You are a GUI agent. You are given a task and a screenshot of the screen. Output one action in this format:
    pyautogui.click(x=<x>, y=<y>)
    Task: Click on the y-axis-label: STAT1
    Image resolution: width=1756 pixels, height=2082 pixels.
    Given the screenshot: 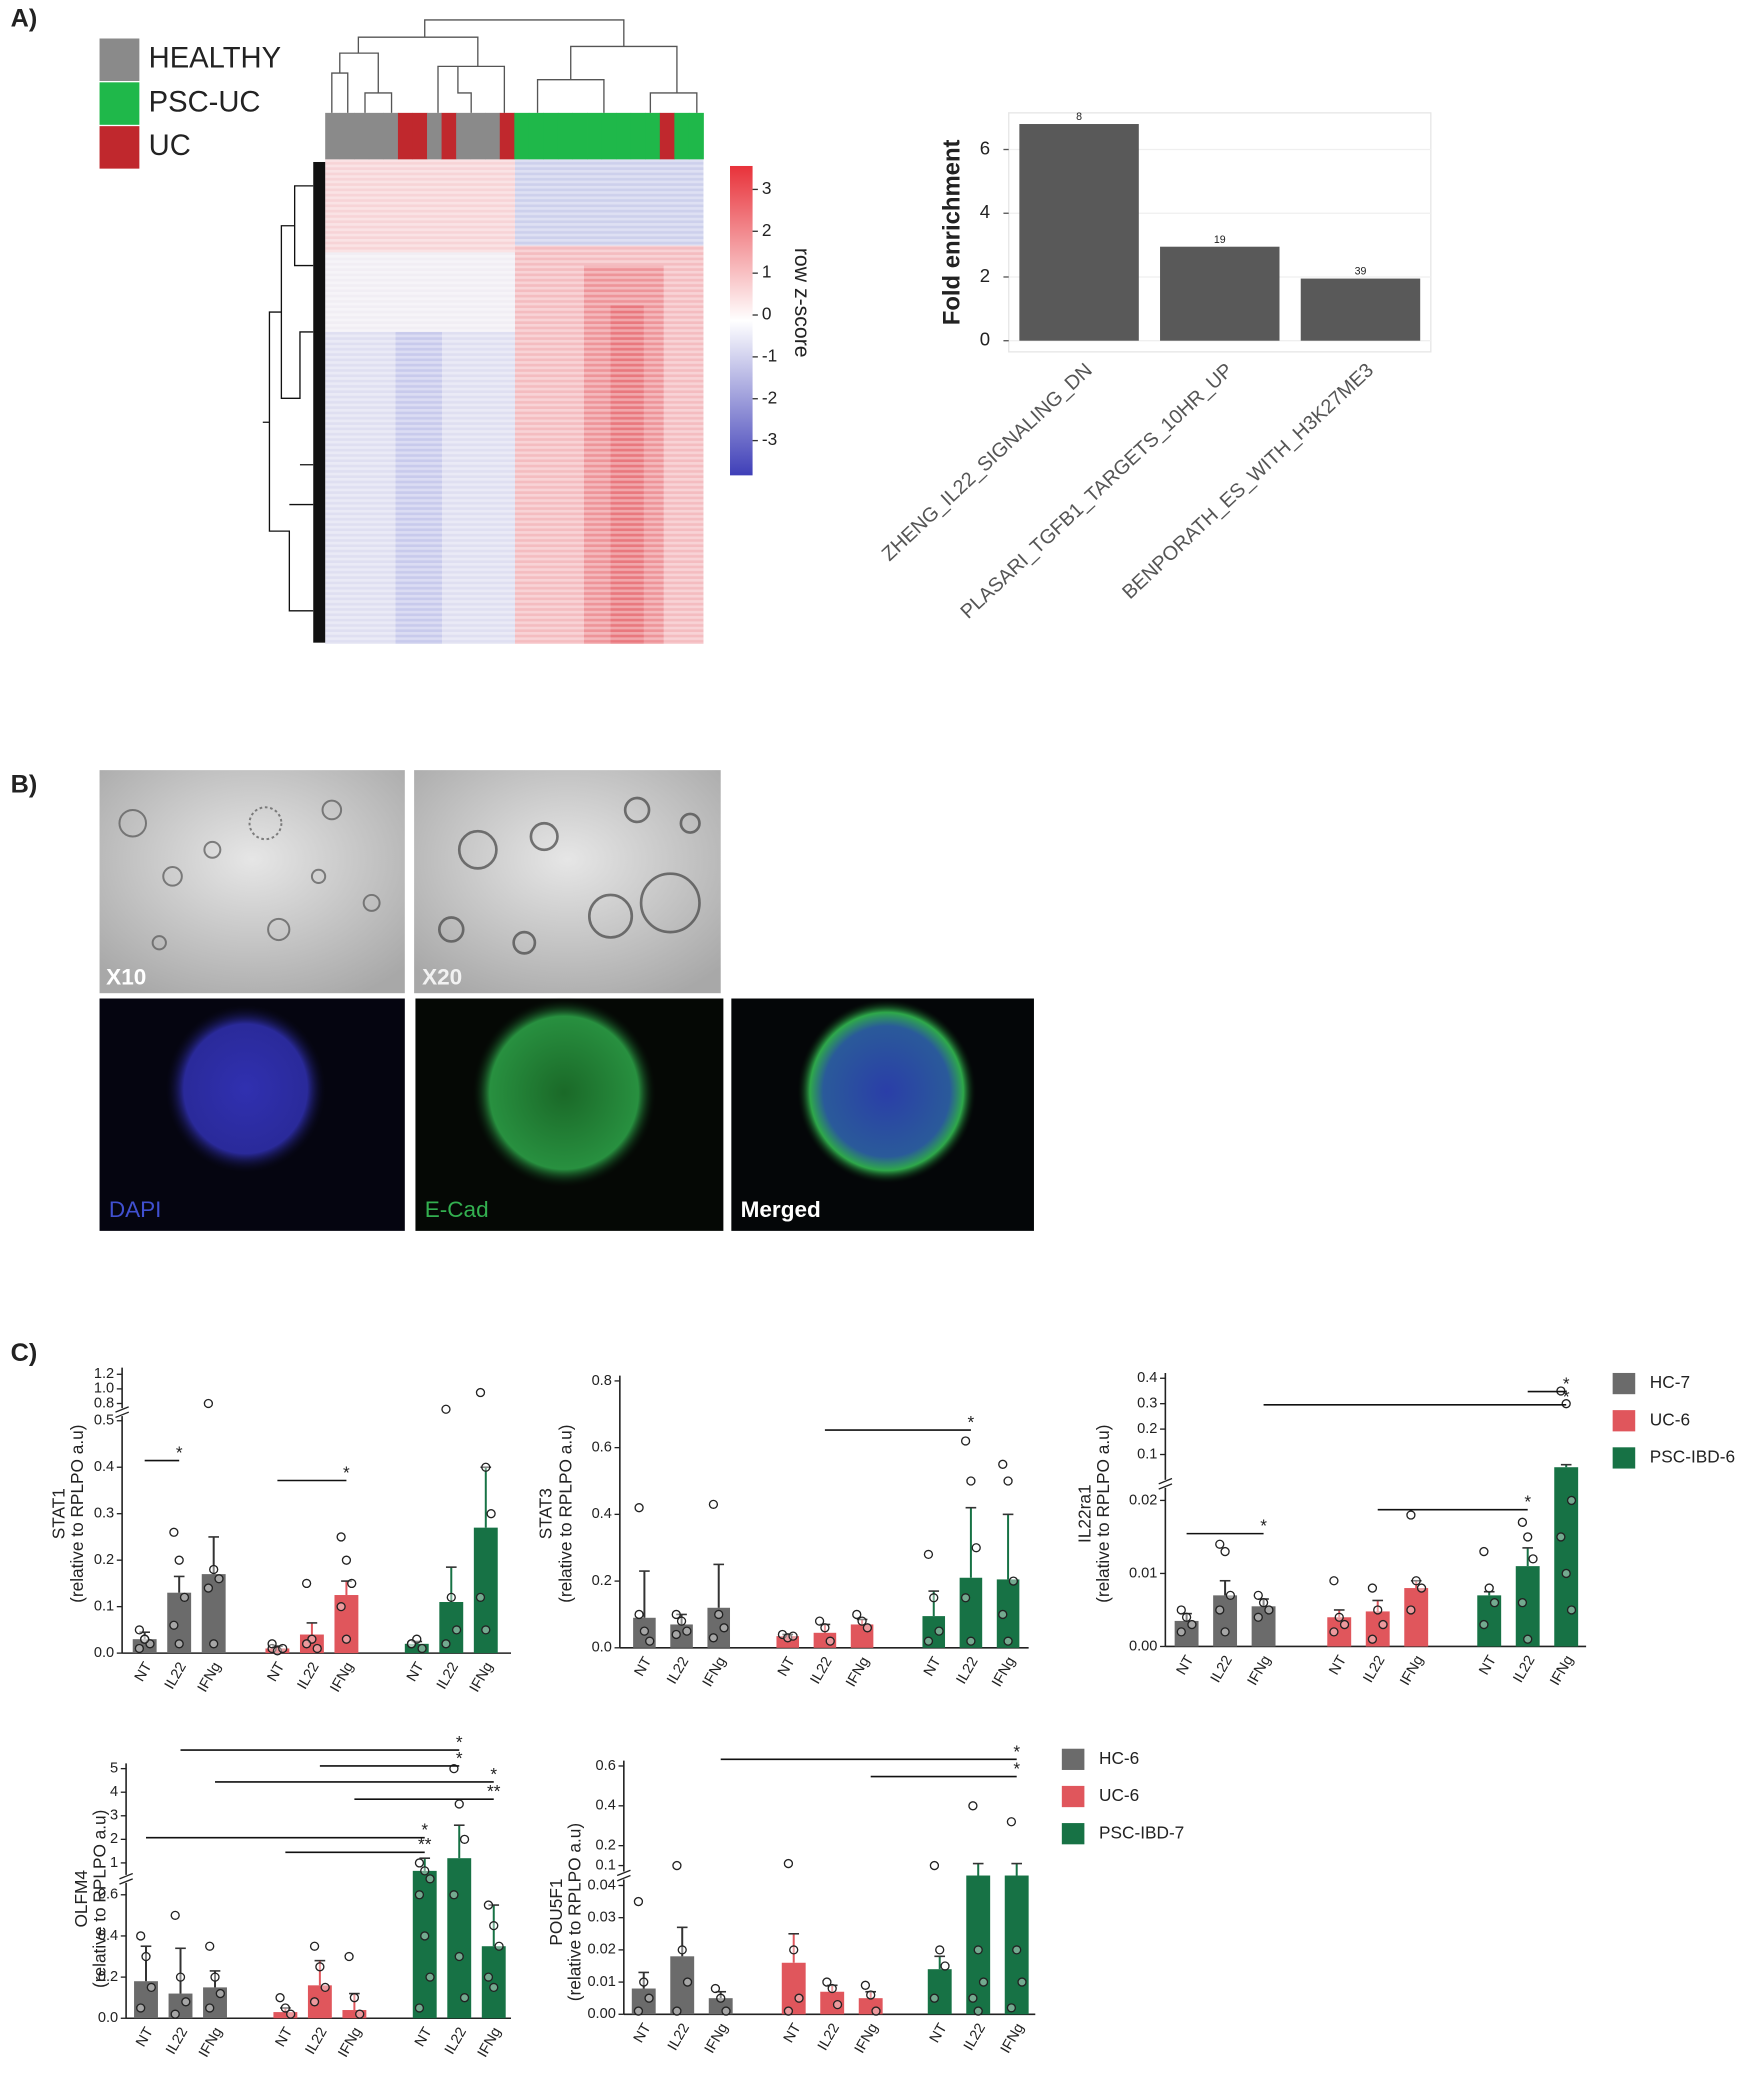 What is the action you would take?
    pyautogui.click(x=58, y=1513)
    